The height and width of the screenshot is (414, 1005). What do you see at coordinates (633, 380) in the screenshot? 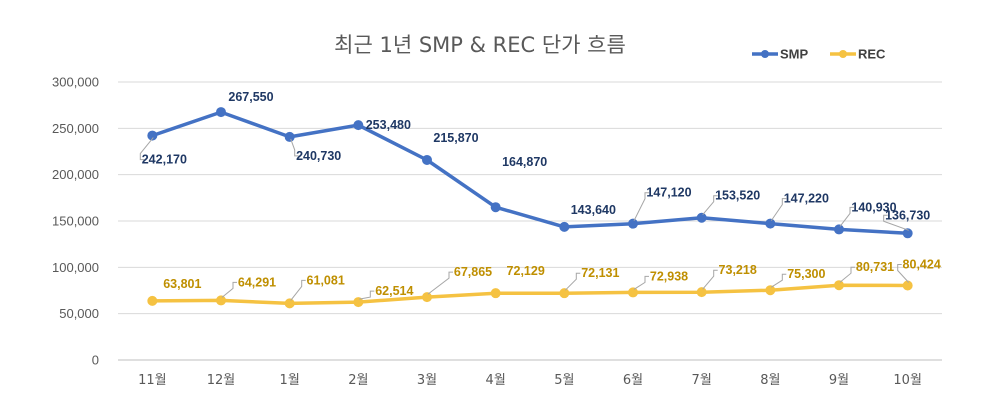
I see `x-tick-label: 6월` at bounding box center [633, 380].